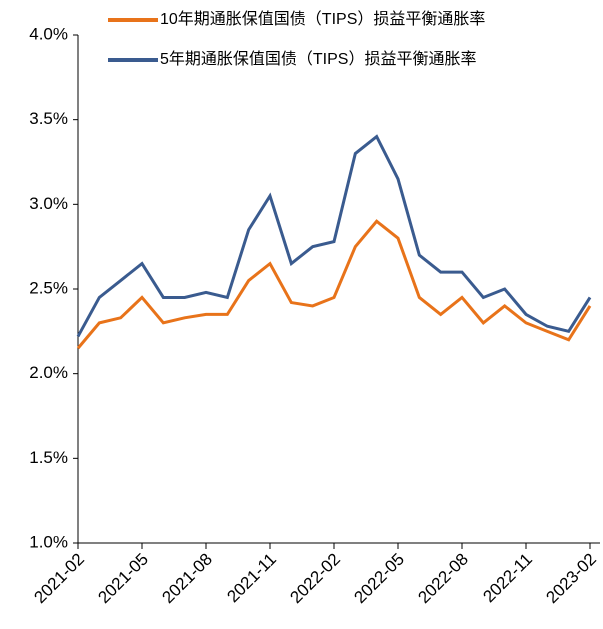  I want to click on x-tick-label: 2022-08, so click(443, 579).